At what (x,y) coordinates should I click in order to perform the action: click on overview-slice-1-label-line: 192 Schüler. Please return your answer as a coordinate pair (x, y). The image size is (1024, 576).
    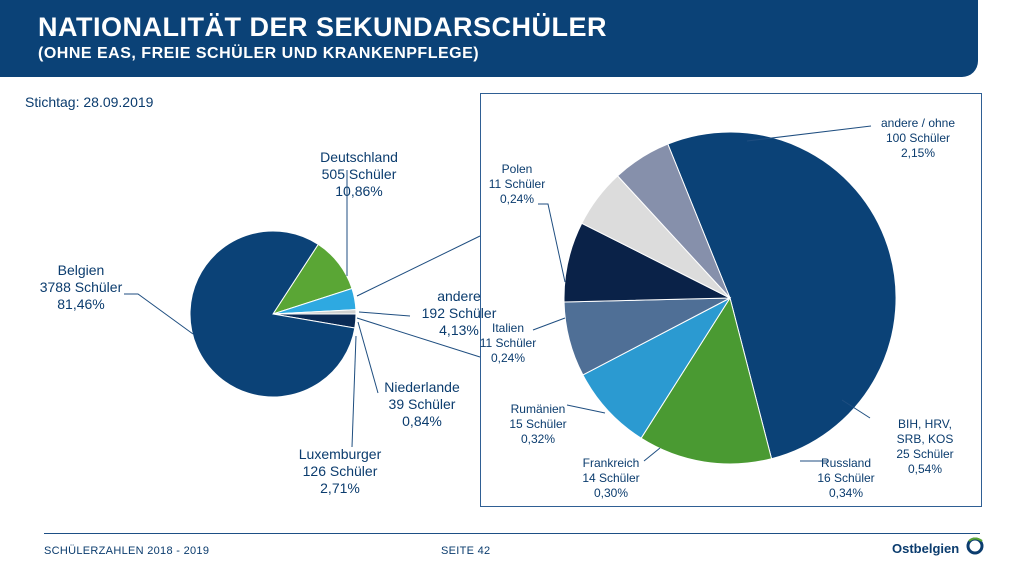
    Looking at the image, I should click on (459, 313).